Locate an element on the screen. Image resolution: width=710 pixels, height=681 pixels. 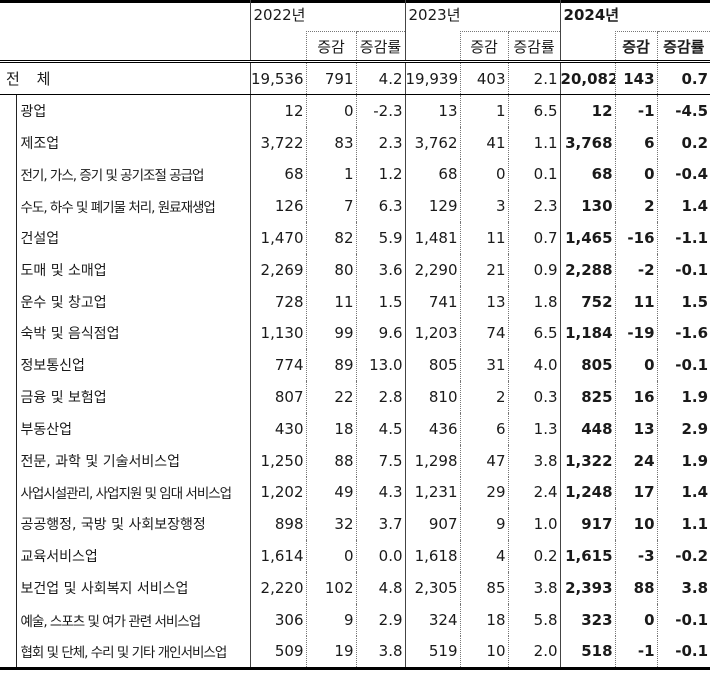
rate-2022: 9.6 is located at coordinates (380, 333).